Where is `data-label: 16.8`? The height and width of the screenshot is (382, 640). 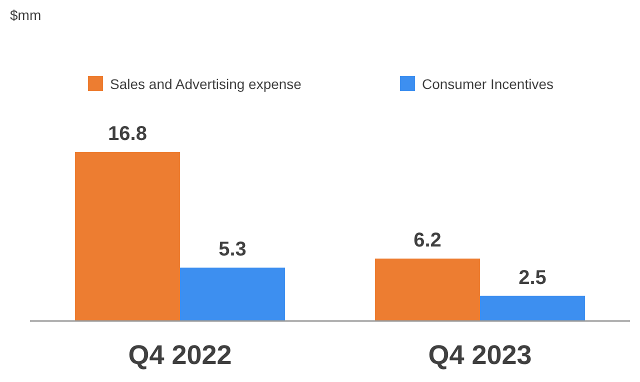
data-label: 16.8 is located at coordinates (127, 134).